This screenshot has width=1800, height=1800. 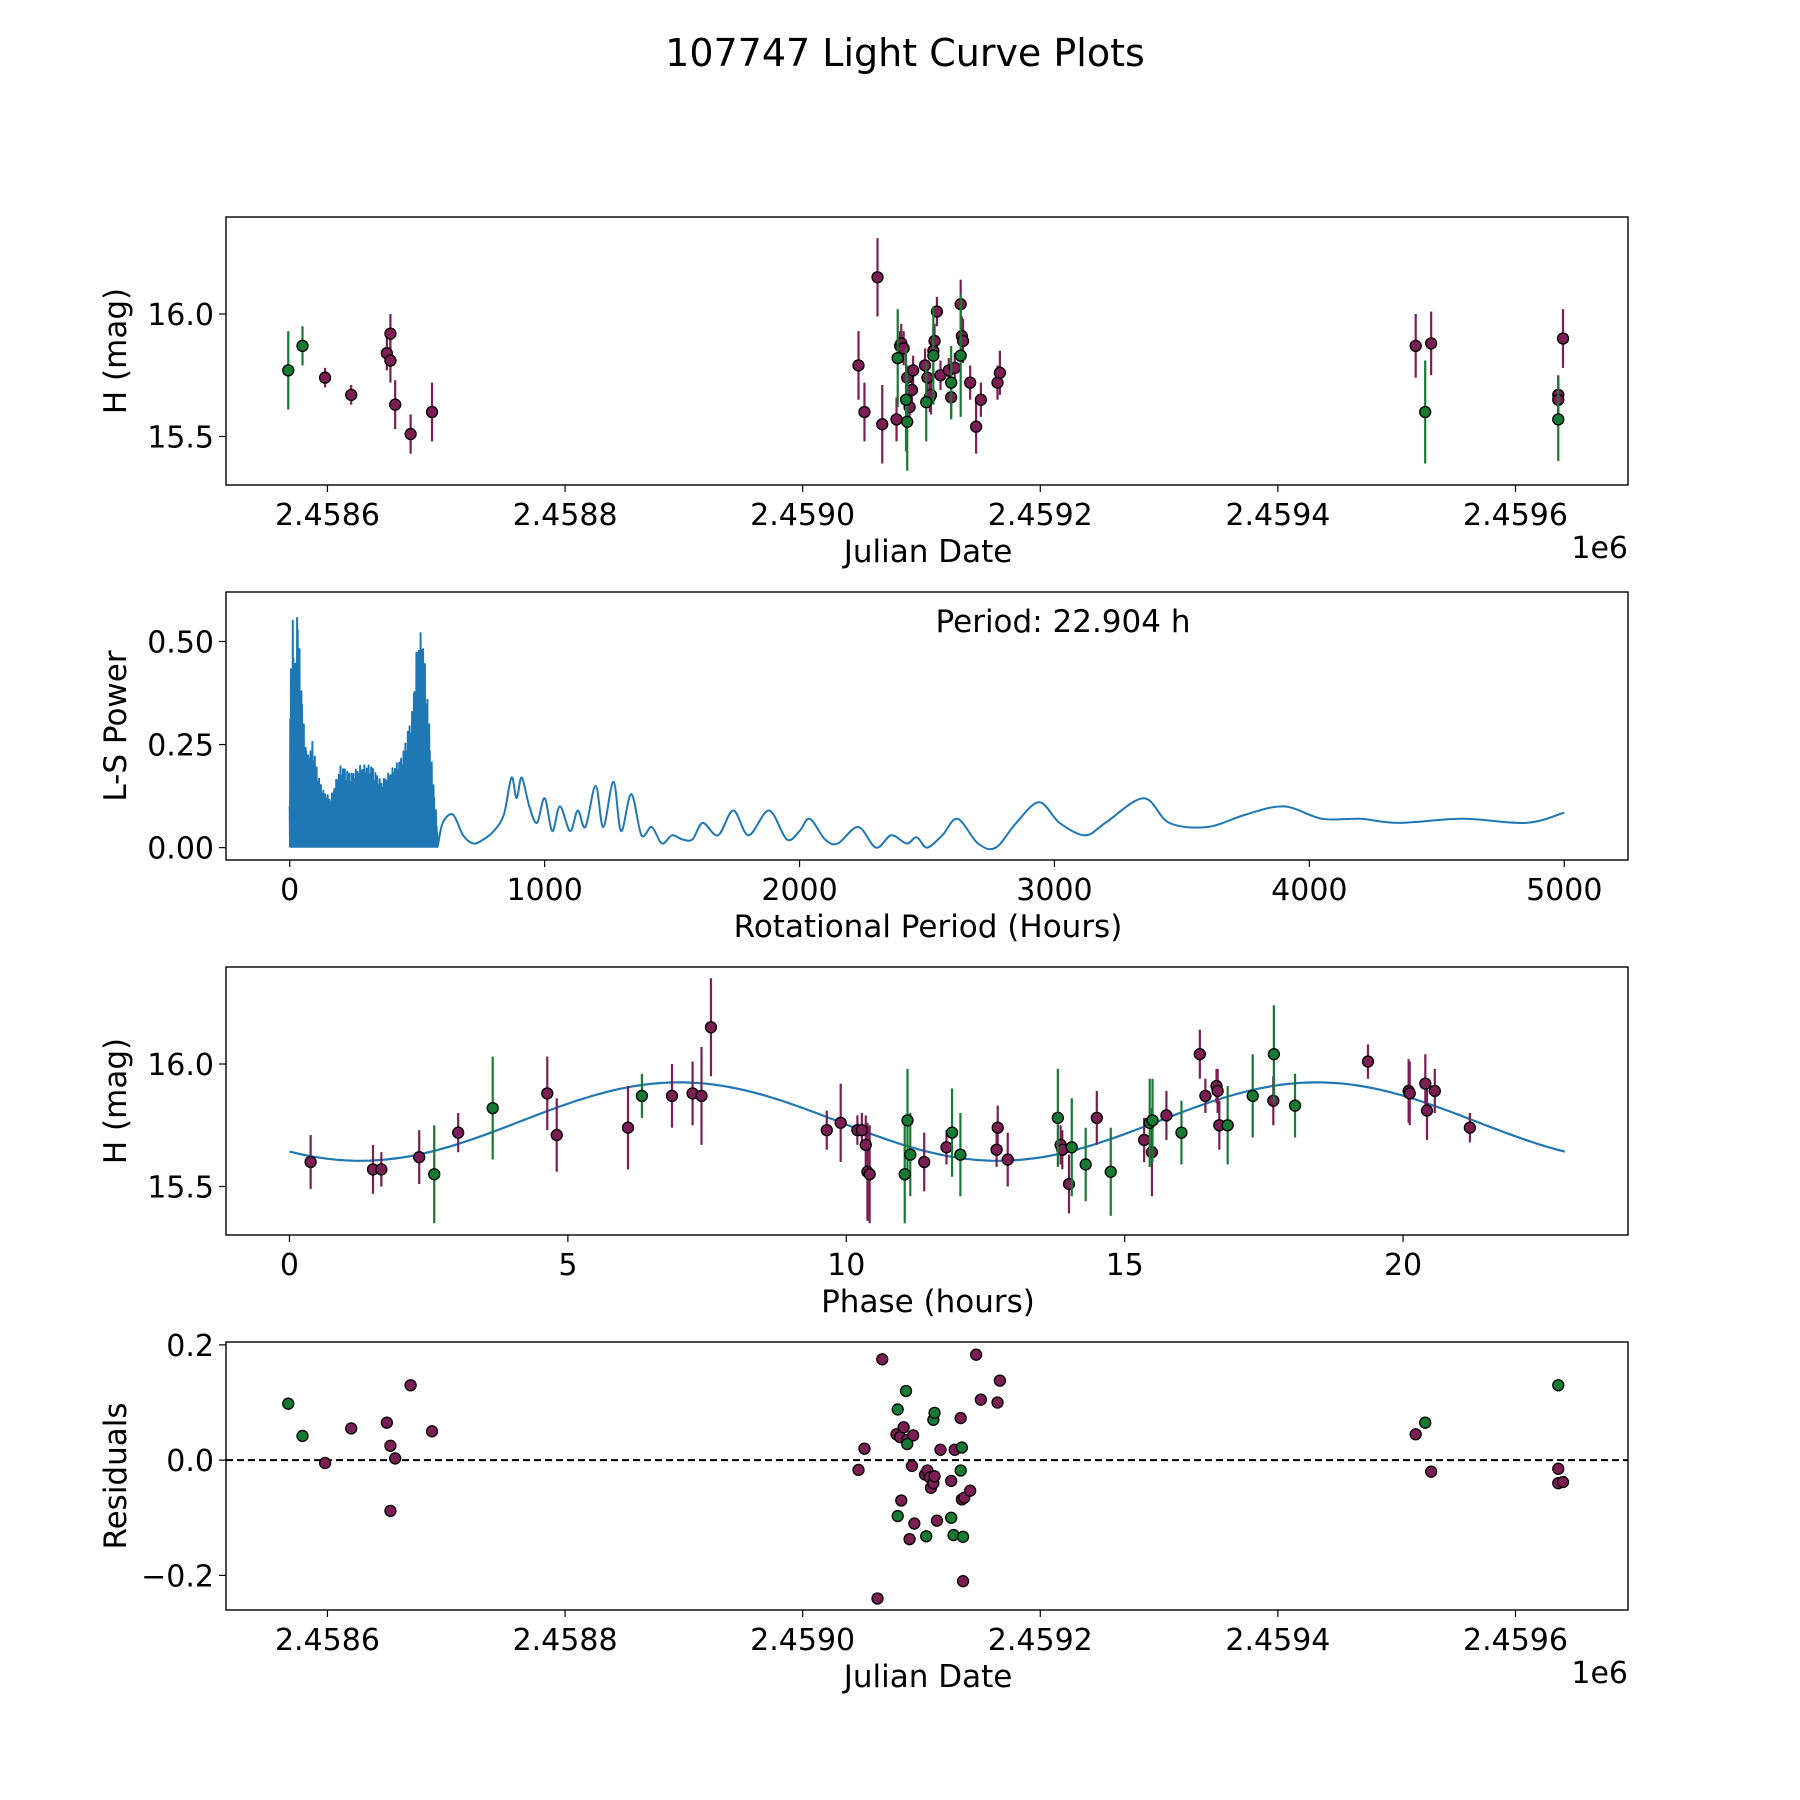 I want to click on phase-folded-xlabel: Phase (hours), so click(x=928, y=1302).